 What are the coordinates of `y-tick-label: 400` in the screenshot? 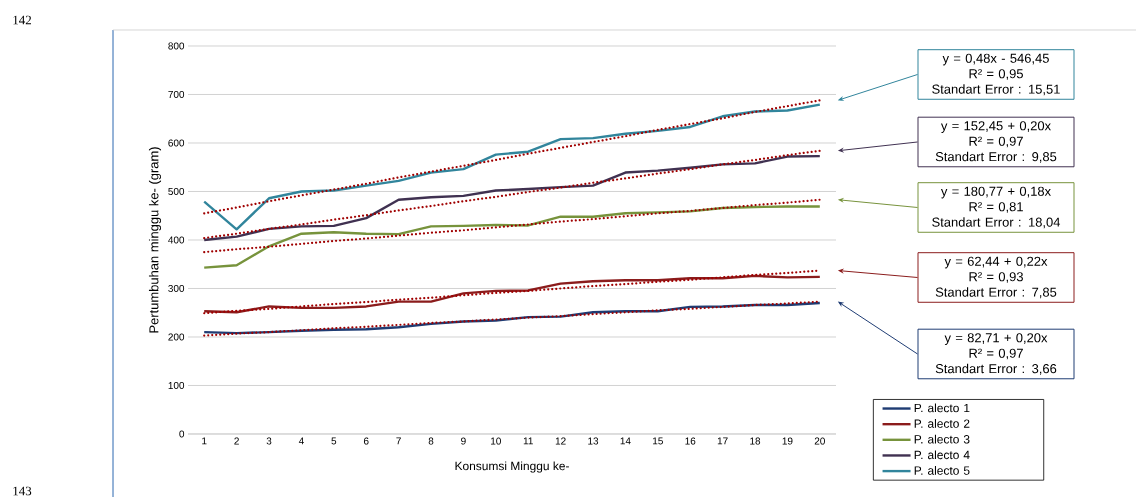 It's located at (176, 240).